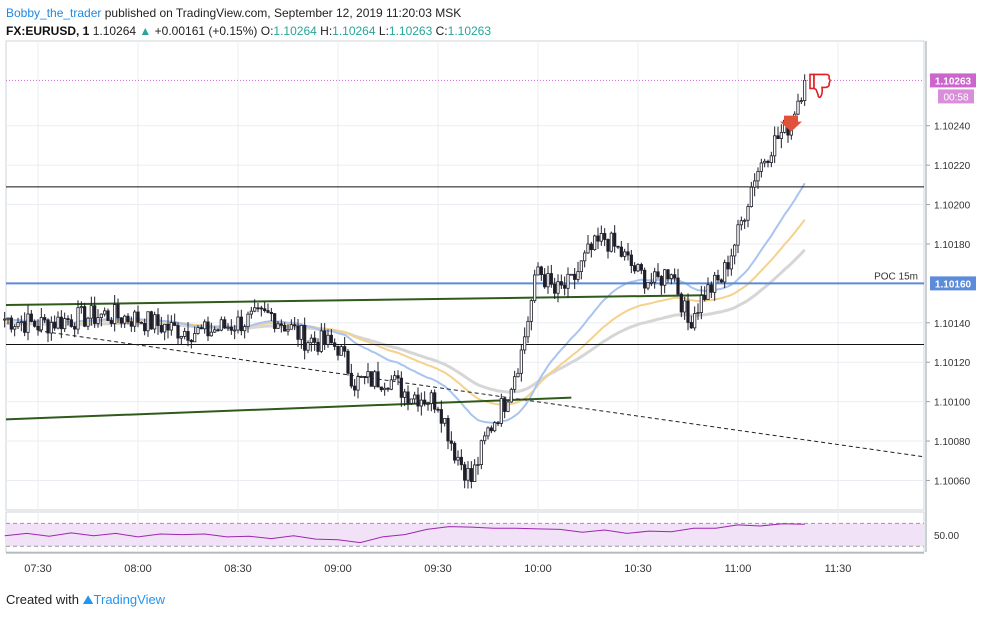 Image resolution: width=988 pixels, height=618 pixels. I want to click on symbol-label: FX:EURUSD, 1, so click(48, 31).